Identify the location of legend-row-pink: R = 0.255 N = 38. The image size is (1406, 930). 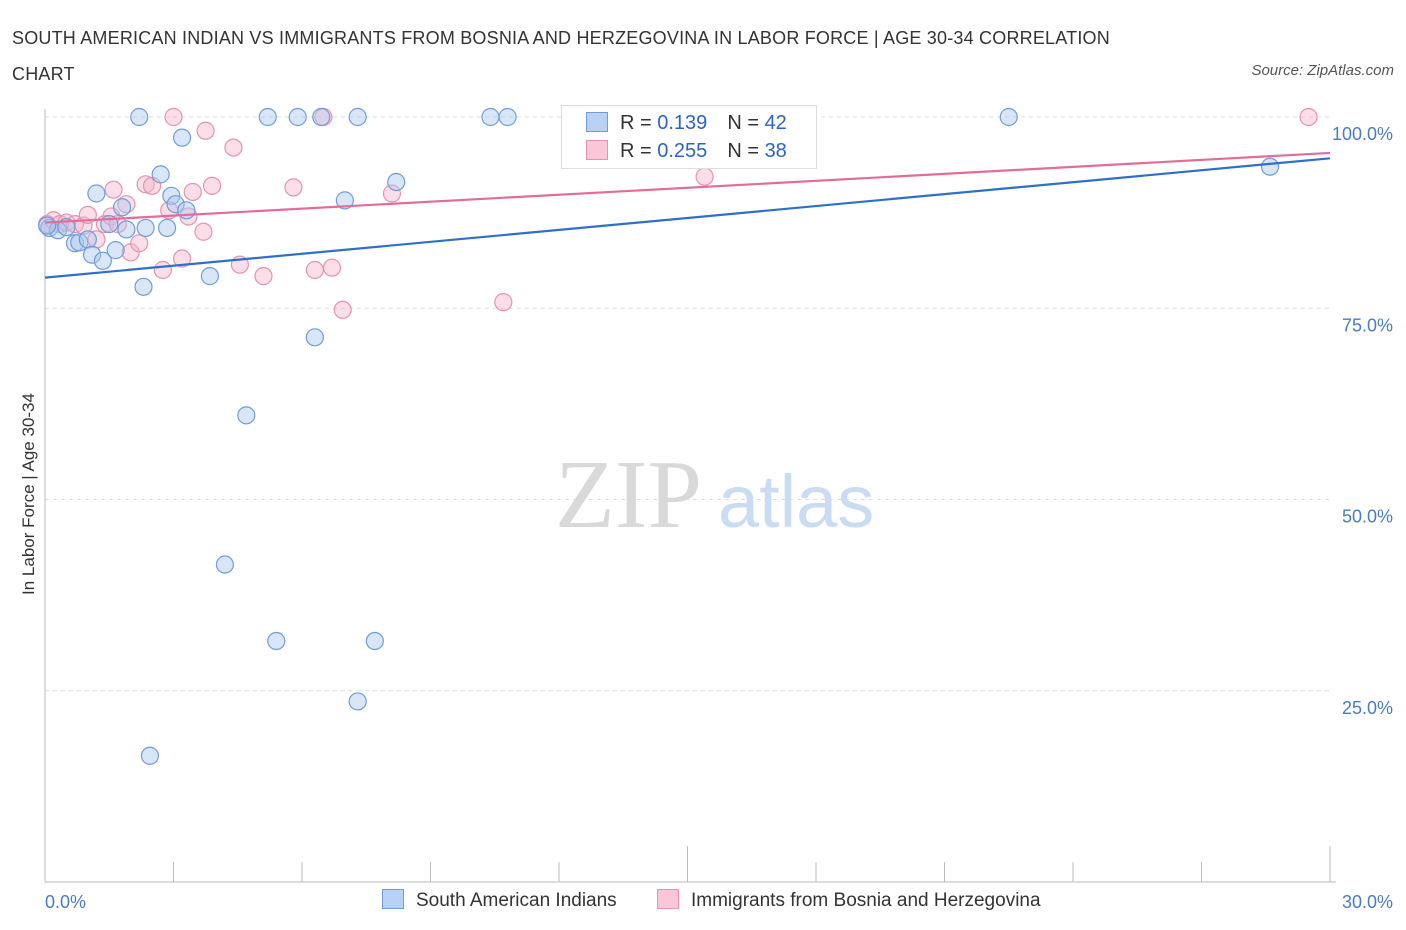
(686, 153).